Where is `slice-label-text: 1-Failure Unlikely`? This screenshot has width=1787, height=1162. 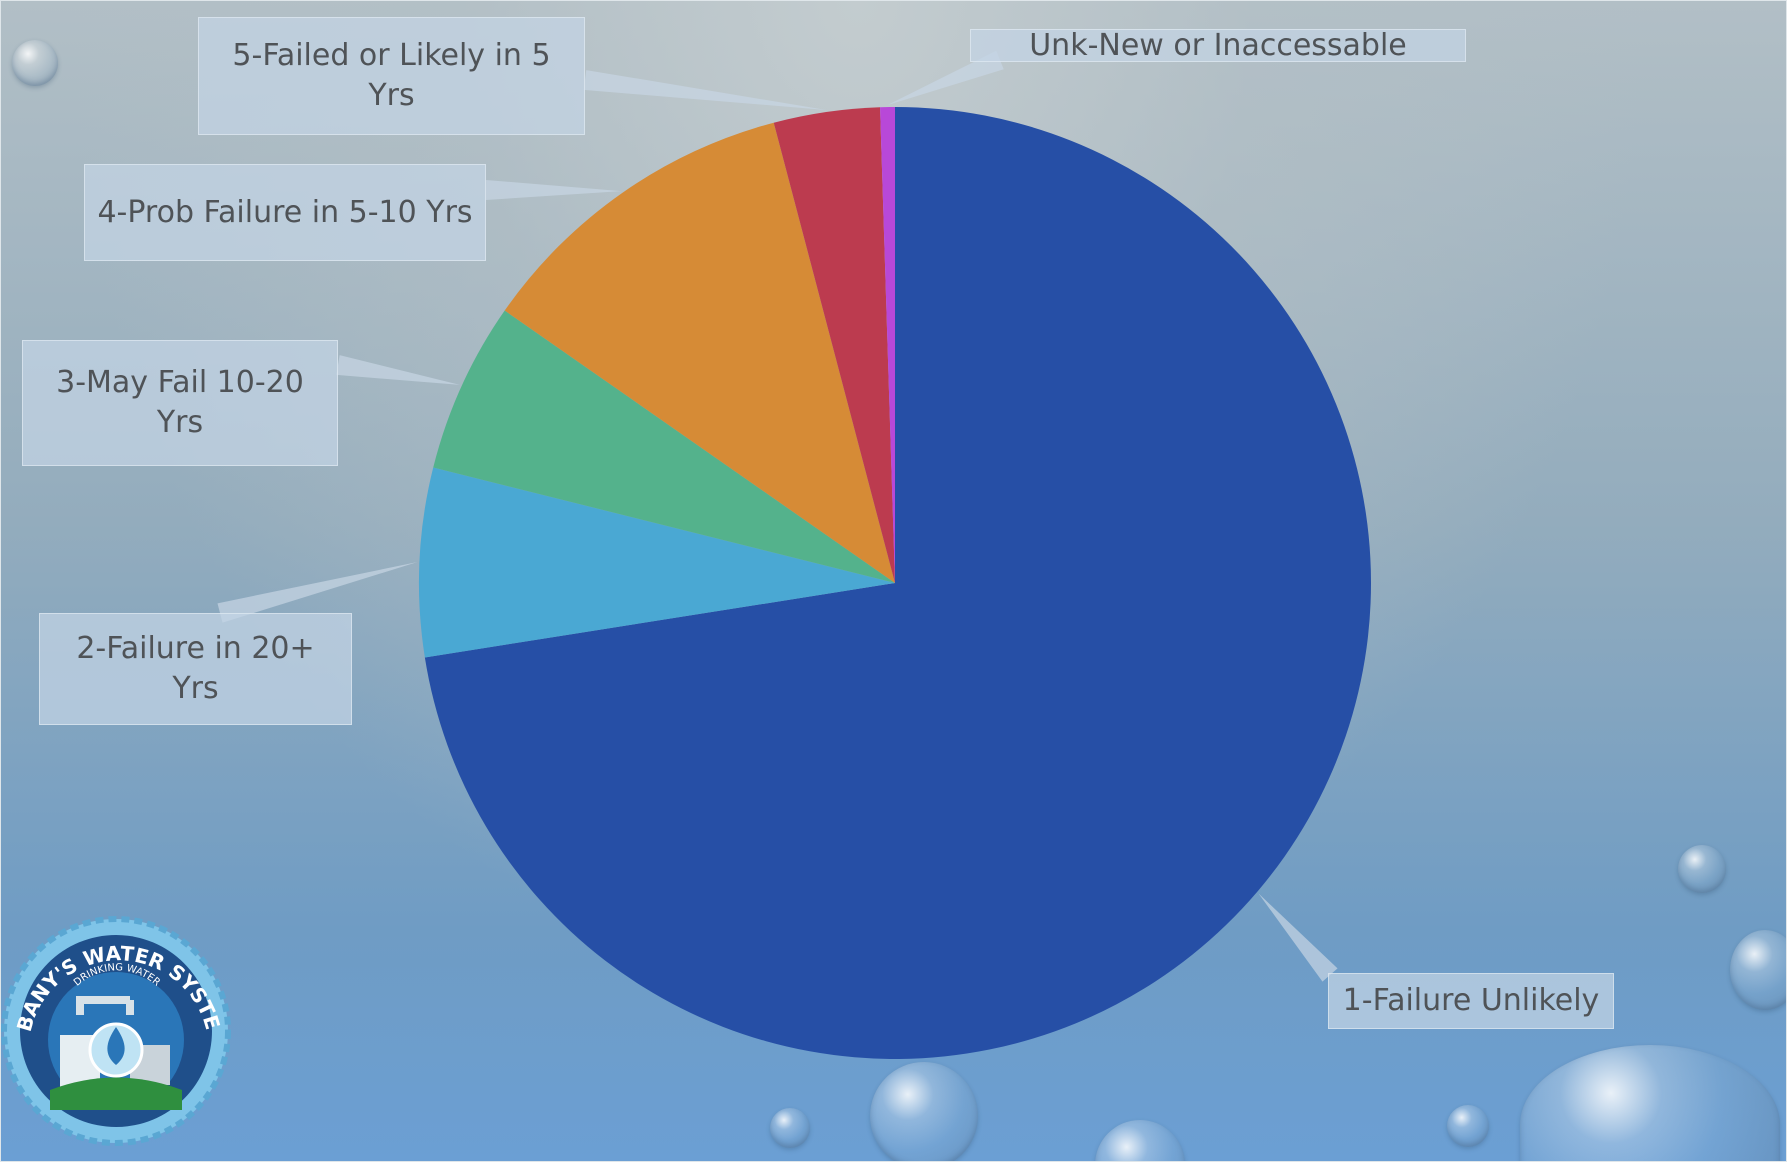 slice-label-text: 1-Failure Unlikely is located at coordinates (1471, 1000).